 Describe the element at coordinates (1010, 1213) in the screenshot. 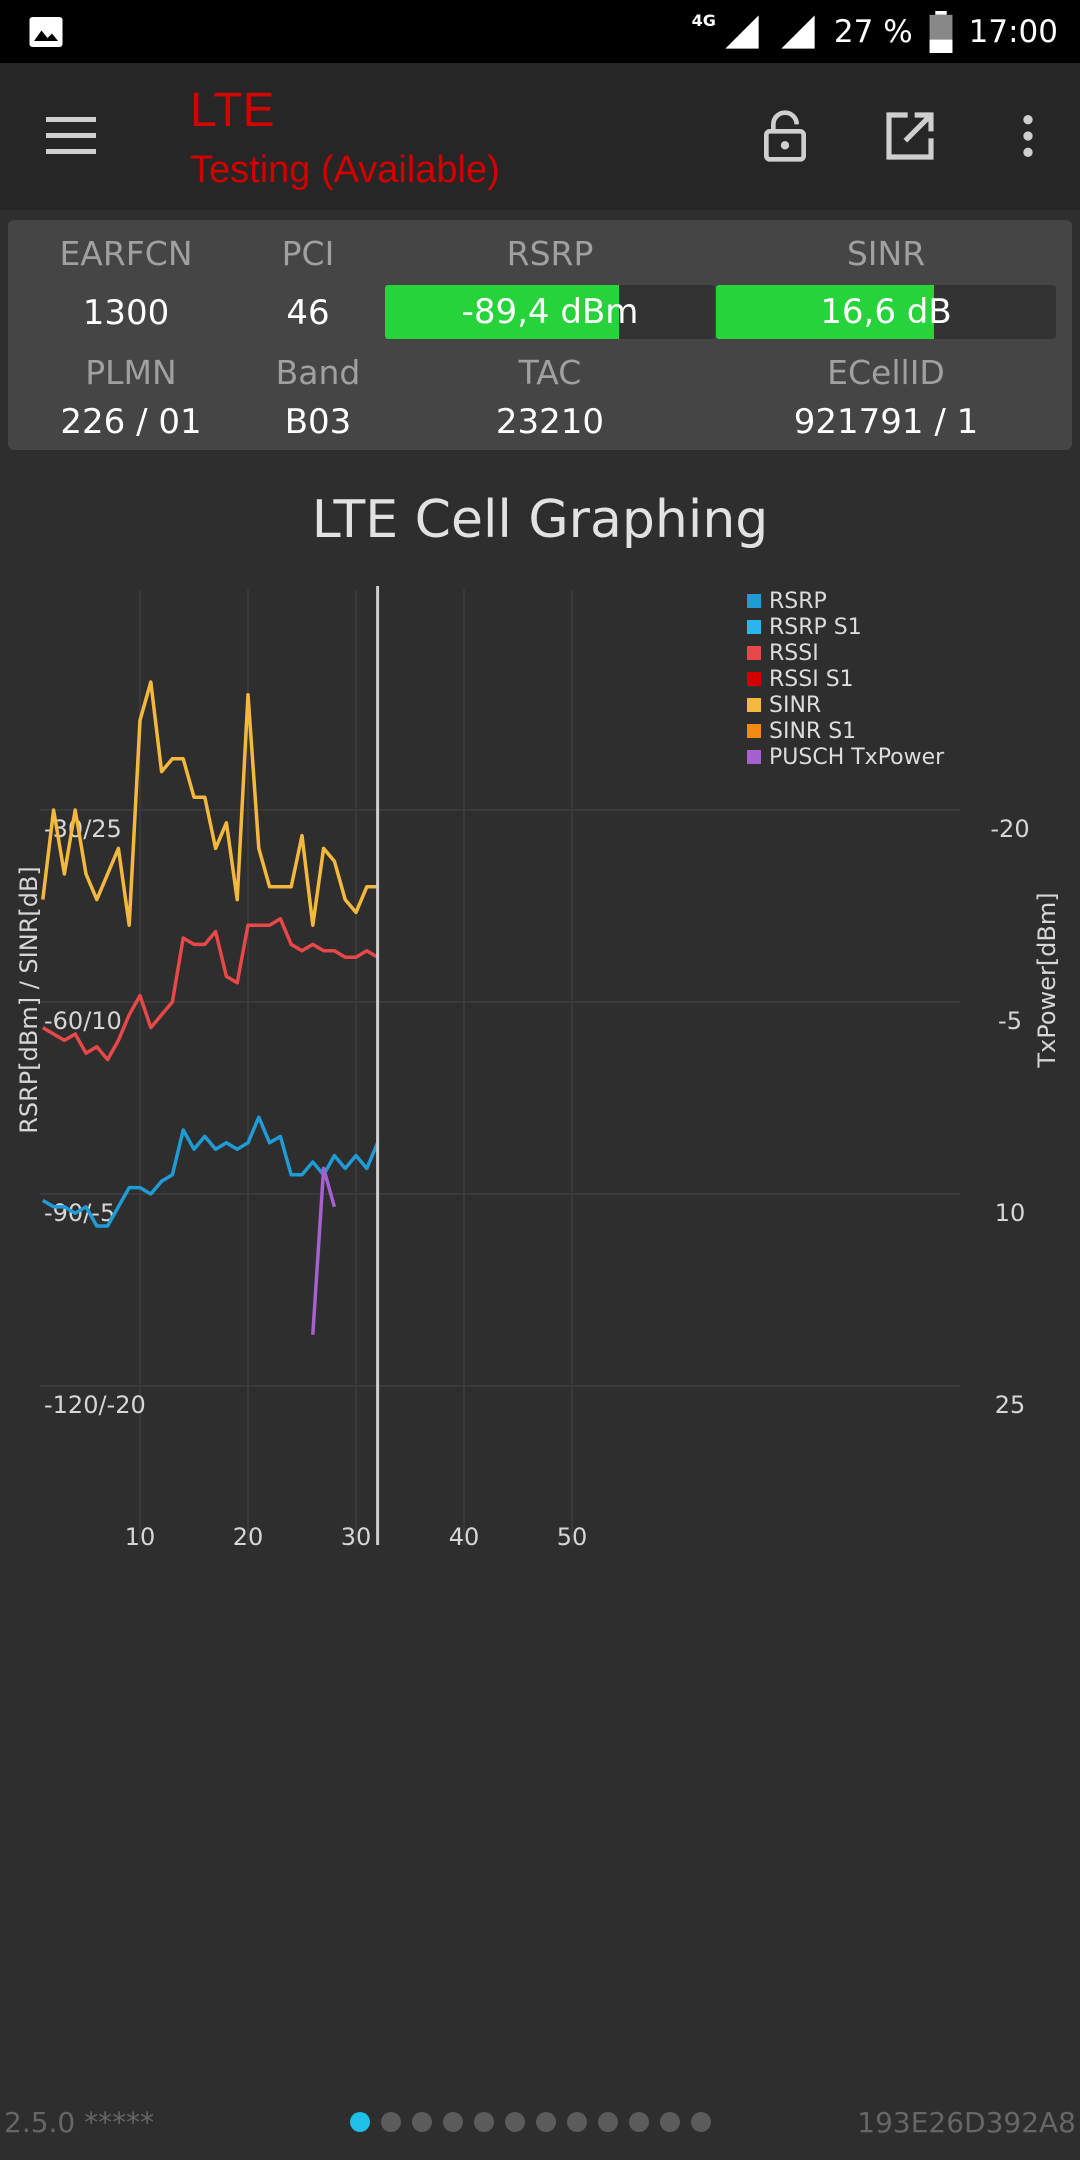

I see `y2-tick-label: 10` at that location.